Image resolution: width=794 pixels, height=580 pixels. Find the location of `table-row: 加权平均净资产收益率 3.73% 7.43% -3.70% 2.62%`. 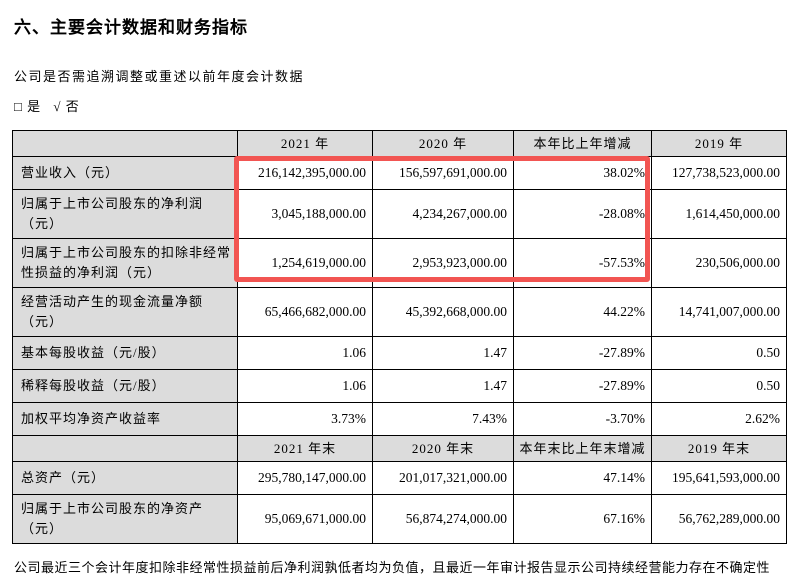

table-row: 加权平均净资产收益率 3.73% 7.43% -3.70% 2.62% is located at coordinates (399, 419).